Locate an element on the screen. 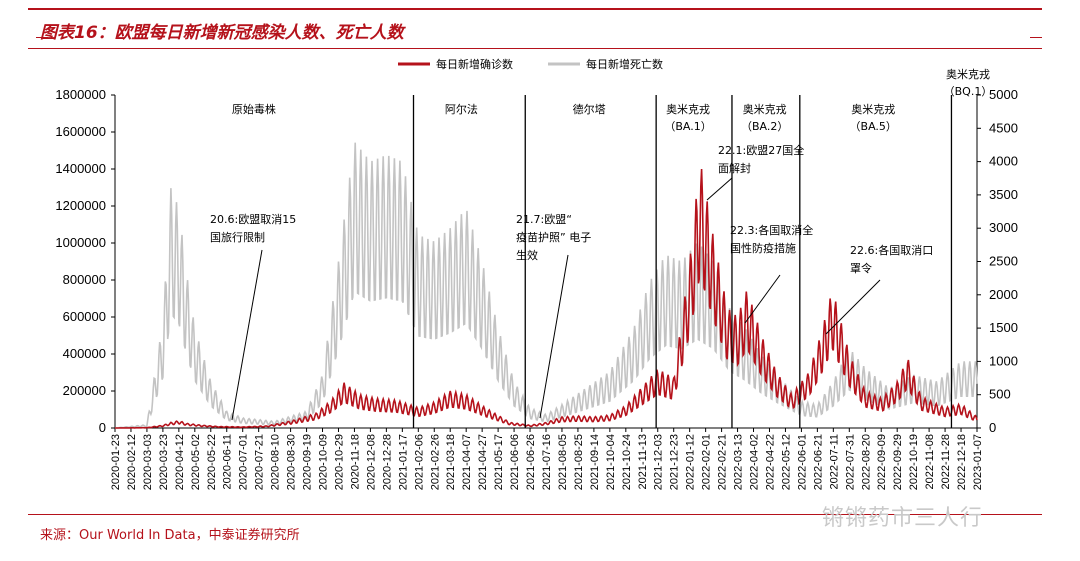  x-tick-label: 2022-06-01 is located at coordinates (802, 462).